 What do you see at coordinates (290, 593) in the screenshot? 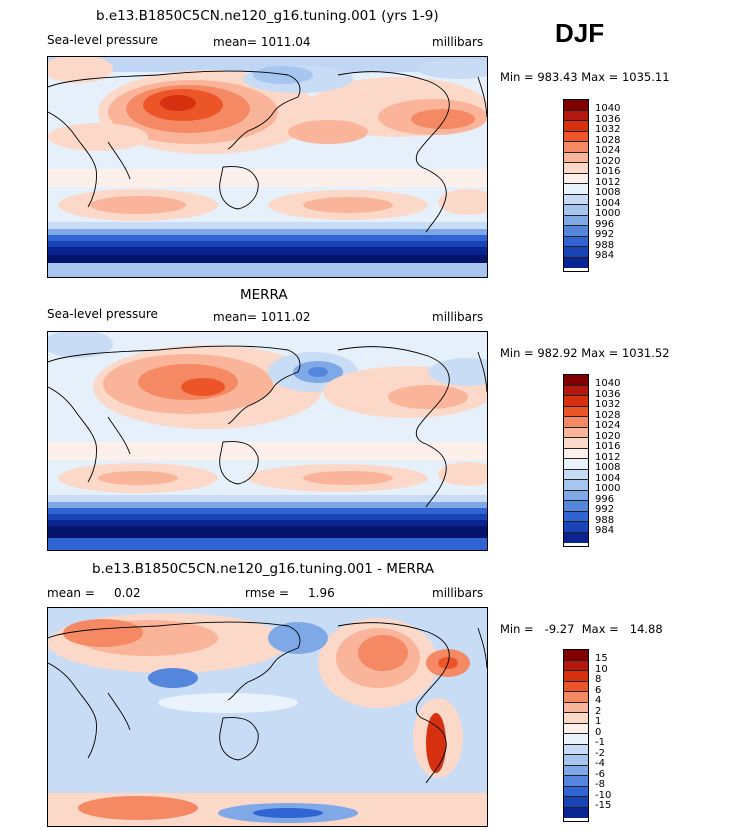
I see `panel3-rmse: rmse = 1.96` at bounding box center [290, 593].